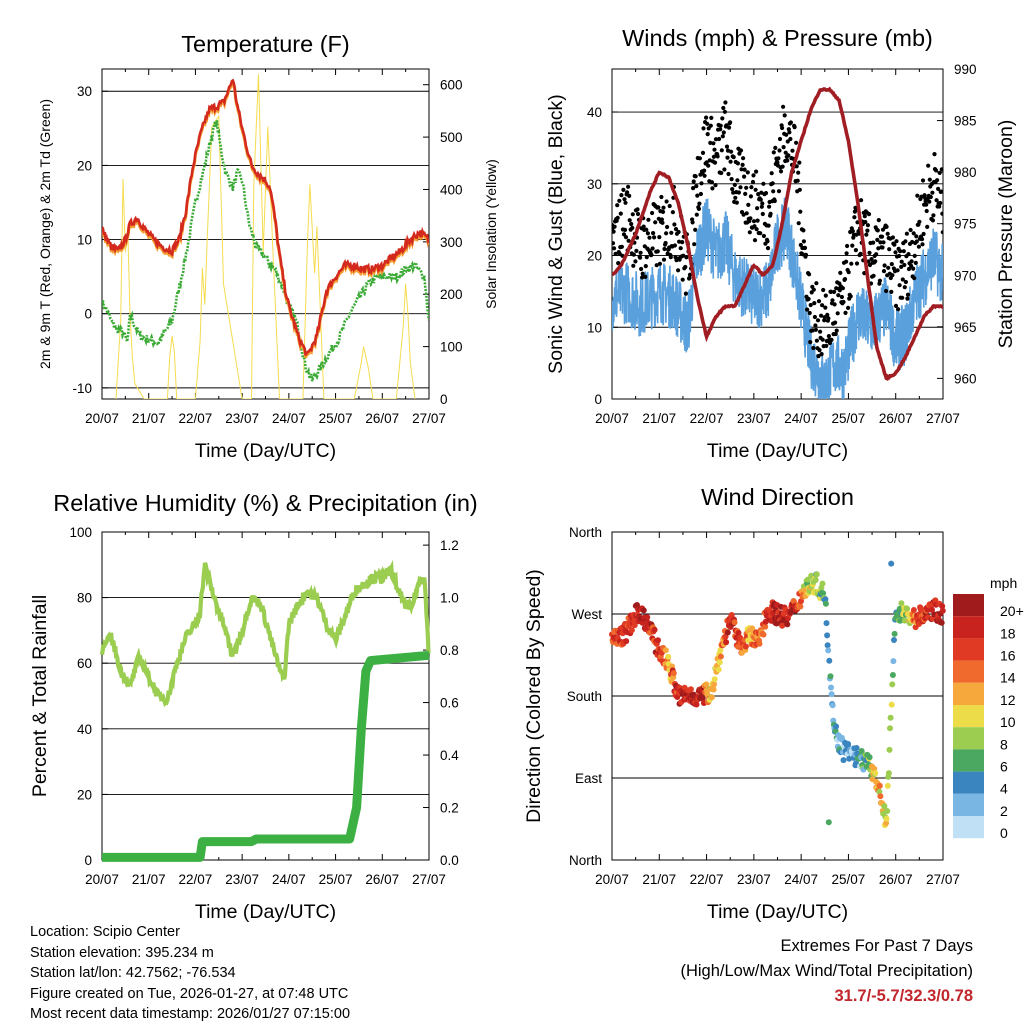 This screenshot has height=1025, width=1024. I want to click on x-axis-label: Time (Day/UTC), so click(777, 451).